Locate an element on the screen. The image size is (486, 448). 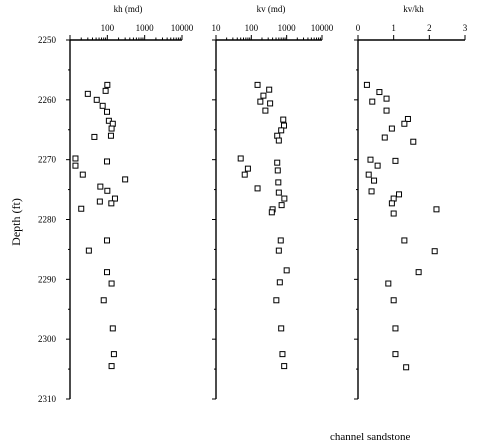
y-tick-label-3: 2280 is located at coordinates (47, 220).